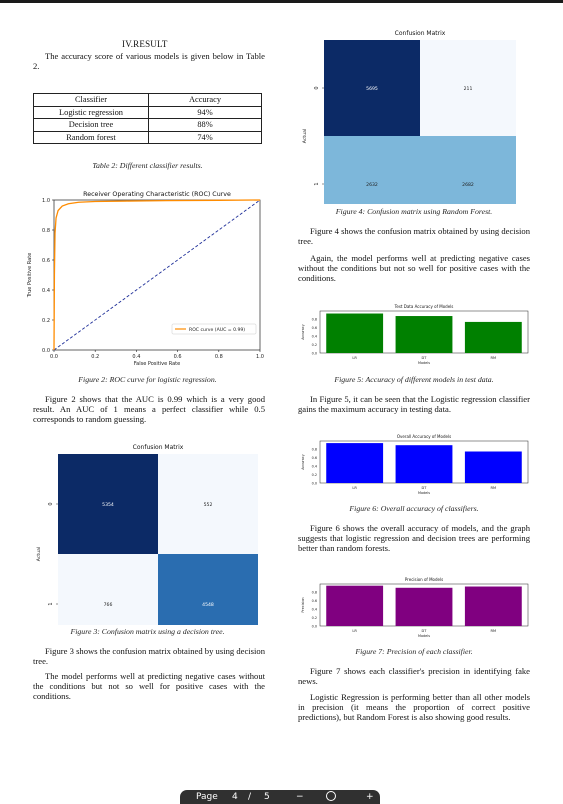  I want to click on table-header-cell: Classifier, so click(91, 100).